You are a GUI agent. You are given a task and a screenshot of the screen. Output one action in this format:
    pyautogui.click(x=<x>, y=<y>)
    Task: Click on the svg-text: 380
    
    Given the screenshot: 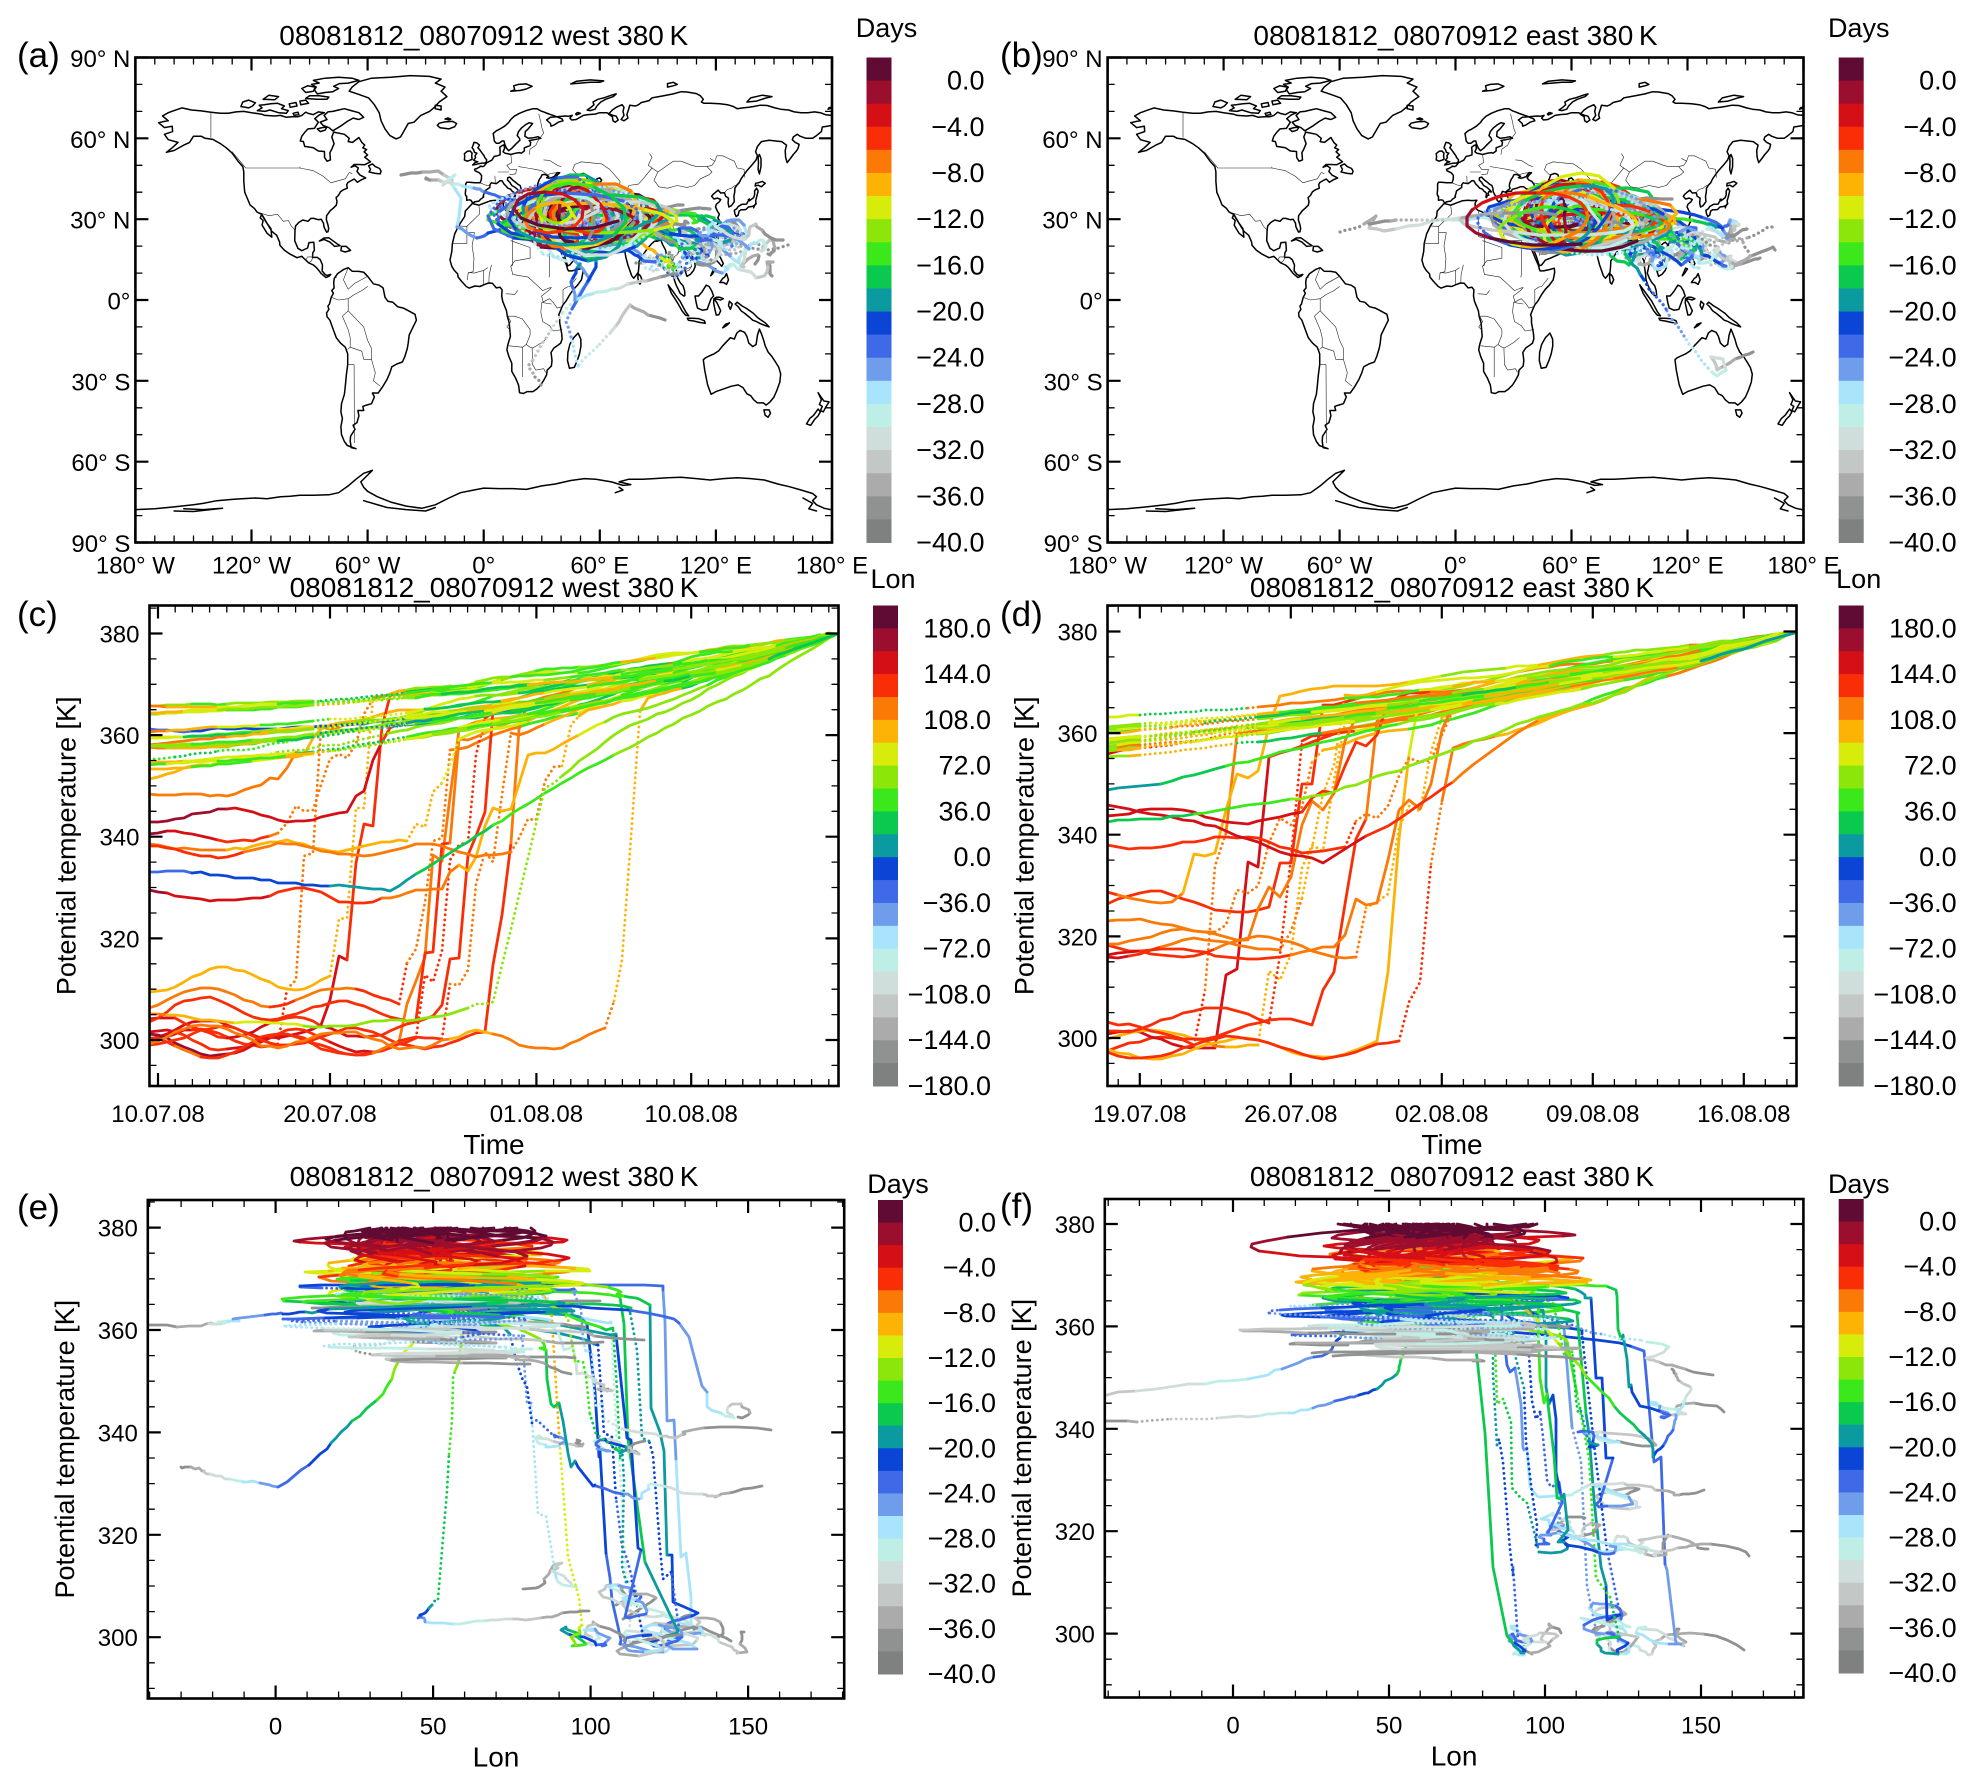 What is the action you would take?
    pyautogui.click(x=1075, y=1225)
    